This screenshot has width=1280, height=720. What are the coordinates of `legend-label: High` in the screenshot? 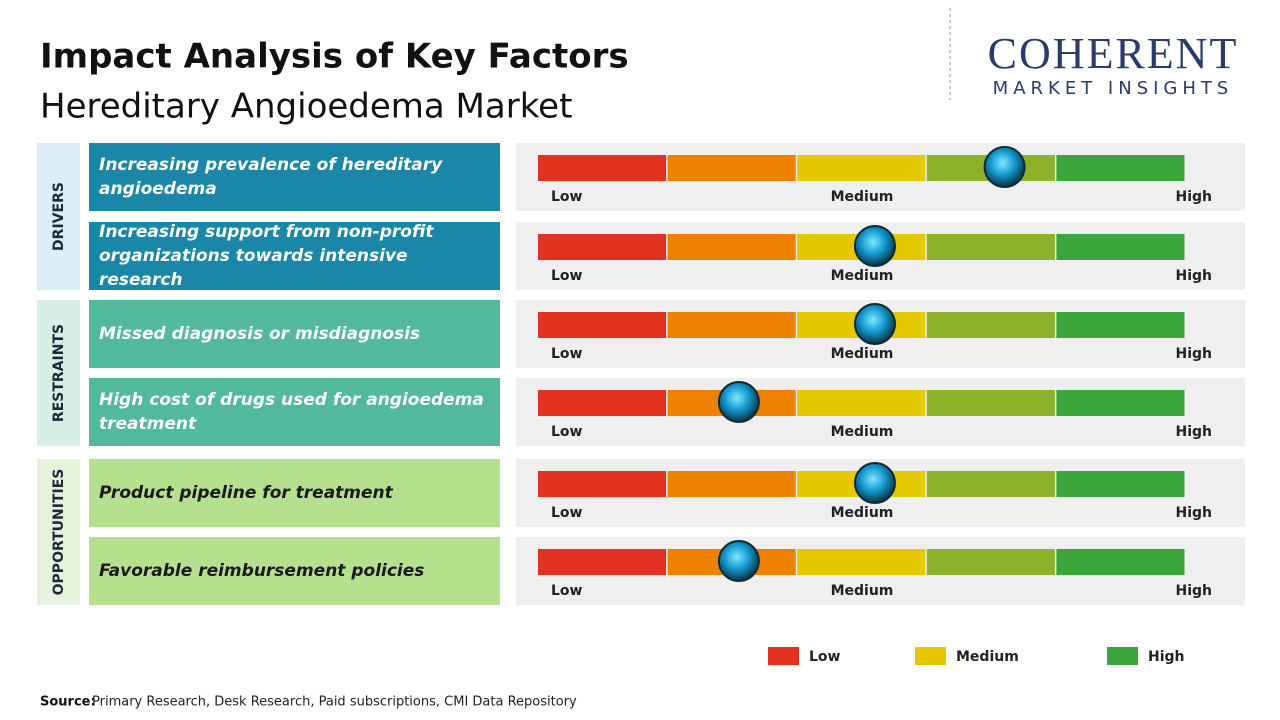 It's located at (1166, 657).